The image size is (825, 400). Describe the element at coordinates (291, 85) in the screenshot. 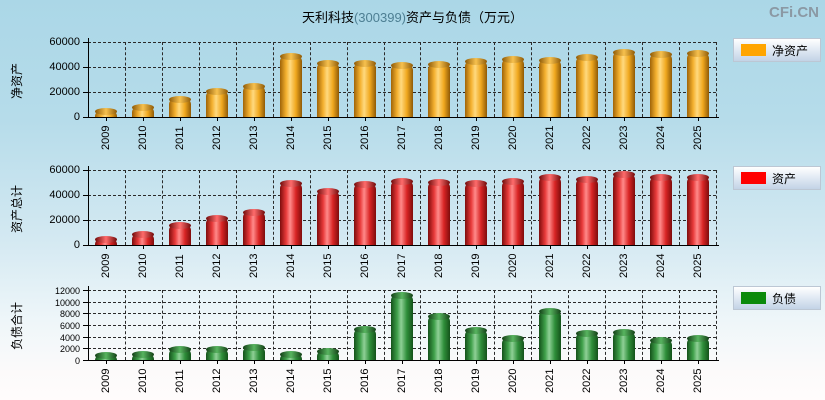

I see `bar-net-assets-2014` at that location.